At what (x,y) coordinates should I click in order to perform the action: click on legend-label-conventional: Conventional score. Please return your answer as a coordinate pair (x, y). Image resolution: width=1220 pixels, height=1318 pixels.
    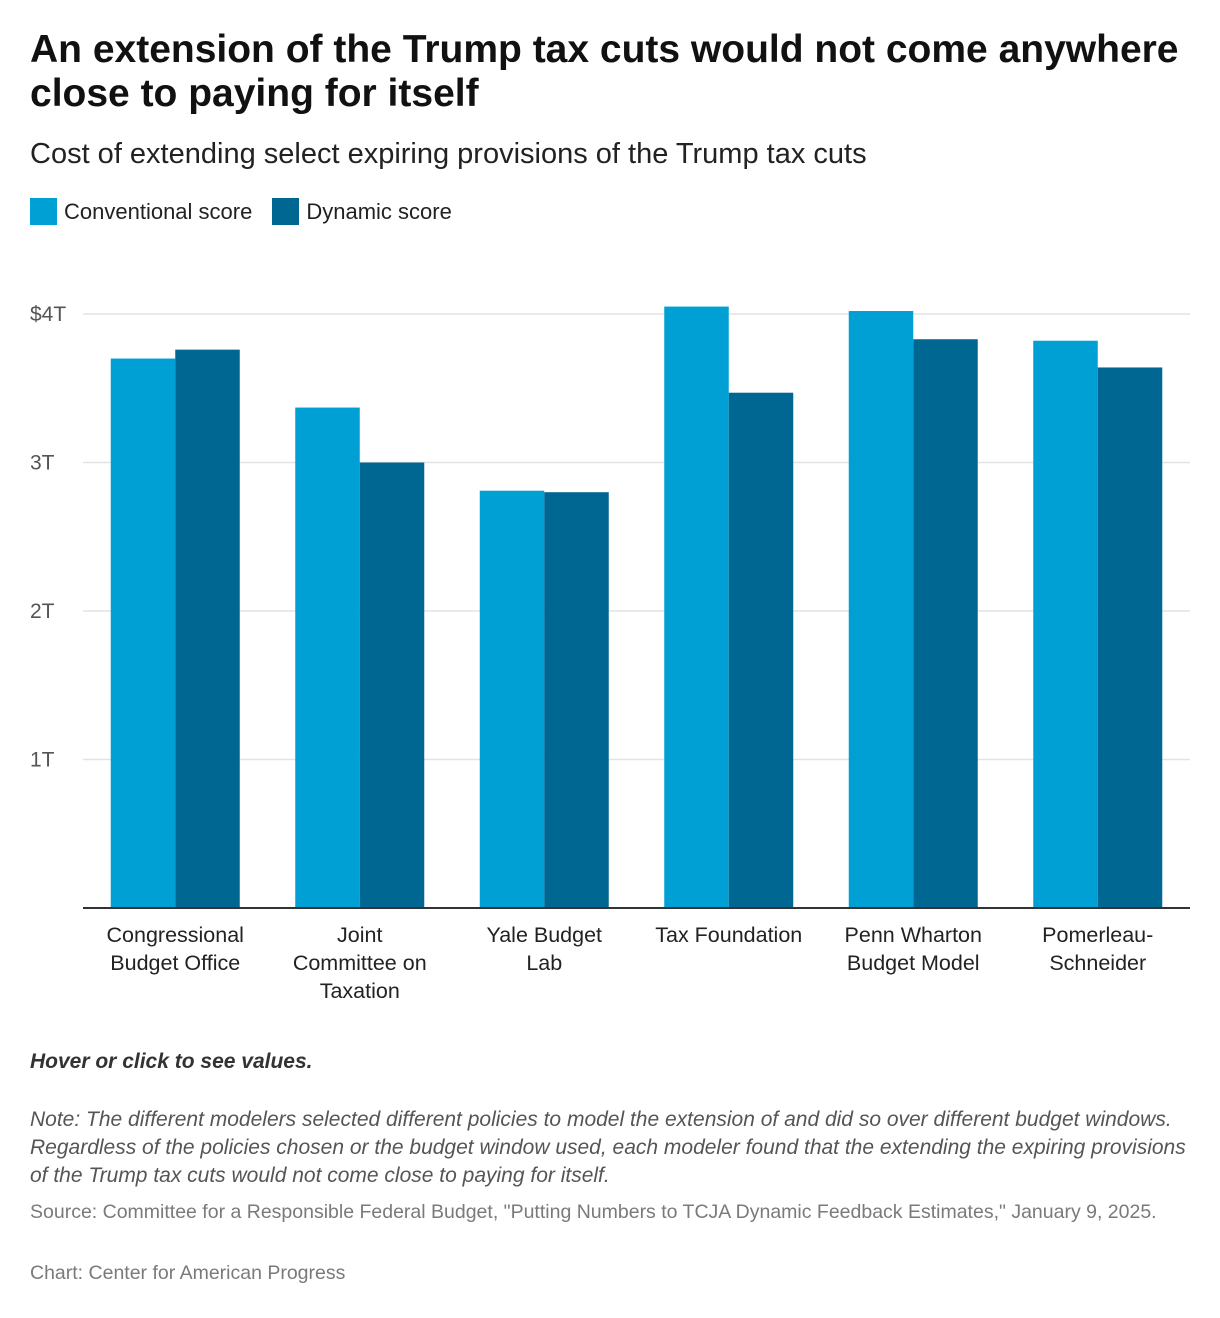
    Looking at the image, I should click on (158, 211).